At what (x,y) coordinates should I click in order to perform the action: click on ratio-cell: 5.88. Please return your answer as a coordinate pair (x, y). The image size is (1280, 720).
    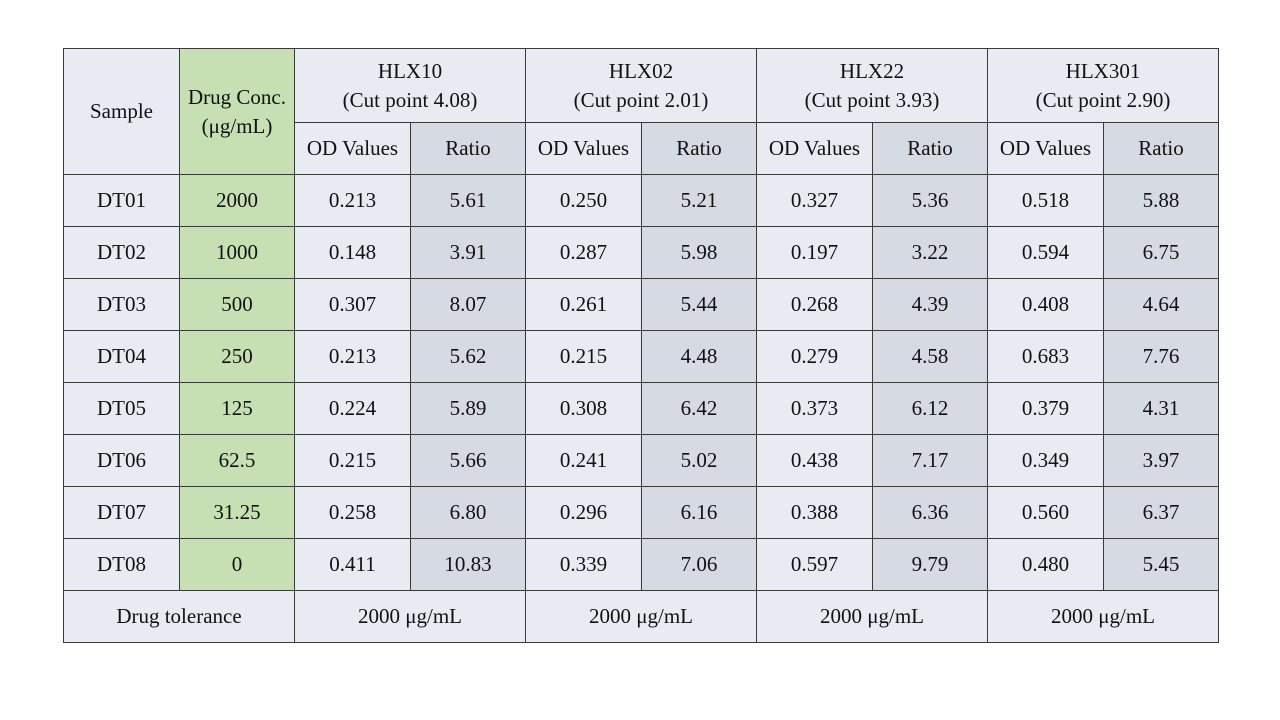
    Looking at the image, I should click on (1161, 200).